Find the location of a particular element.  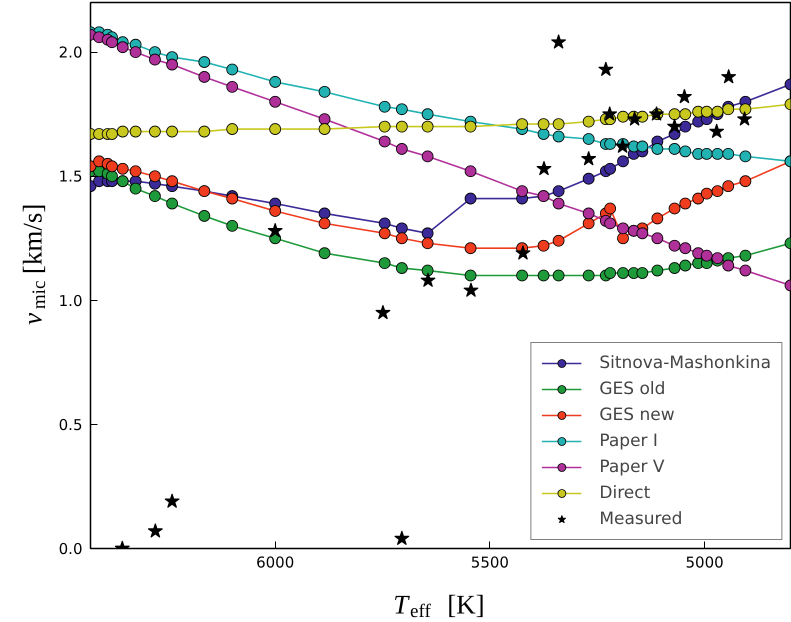

legend-label: Paper V is located at coordinates (632, 467).